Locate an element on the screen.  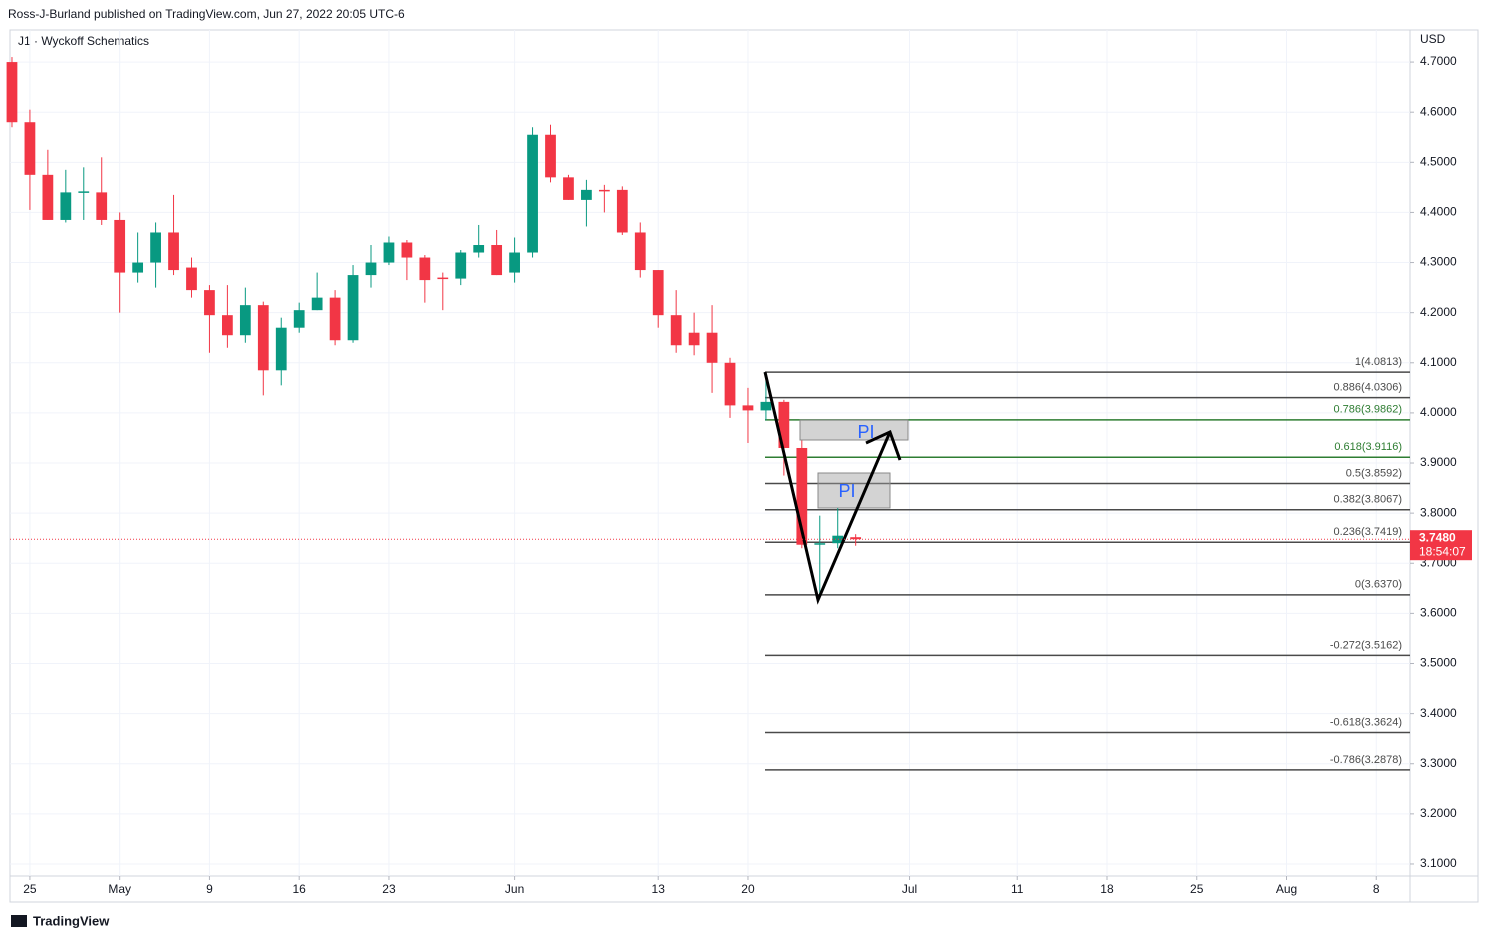
fib-label: 0(3.6370) is located at coordinates (1378, 585).